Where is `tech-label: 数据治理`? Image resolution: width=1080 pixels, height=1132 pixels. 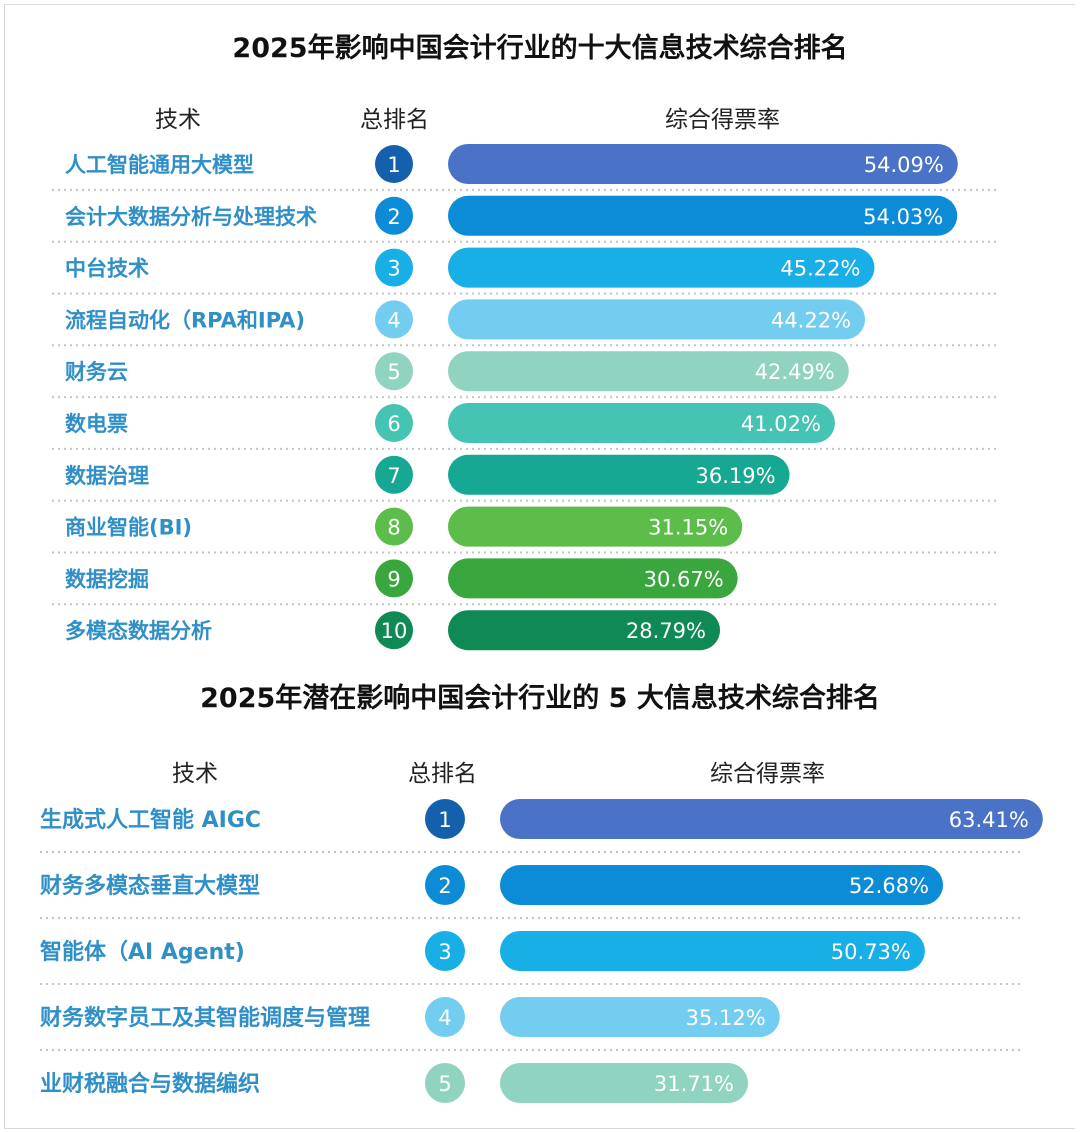
tech-label: 数据治理 is located at coordinates (107, 476).